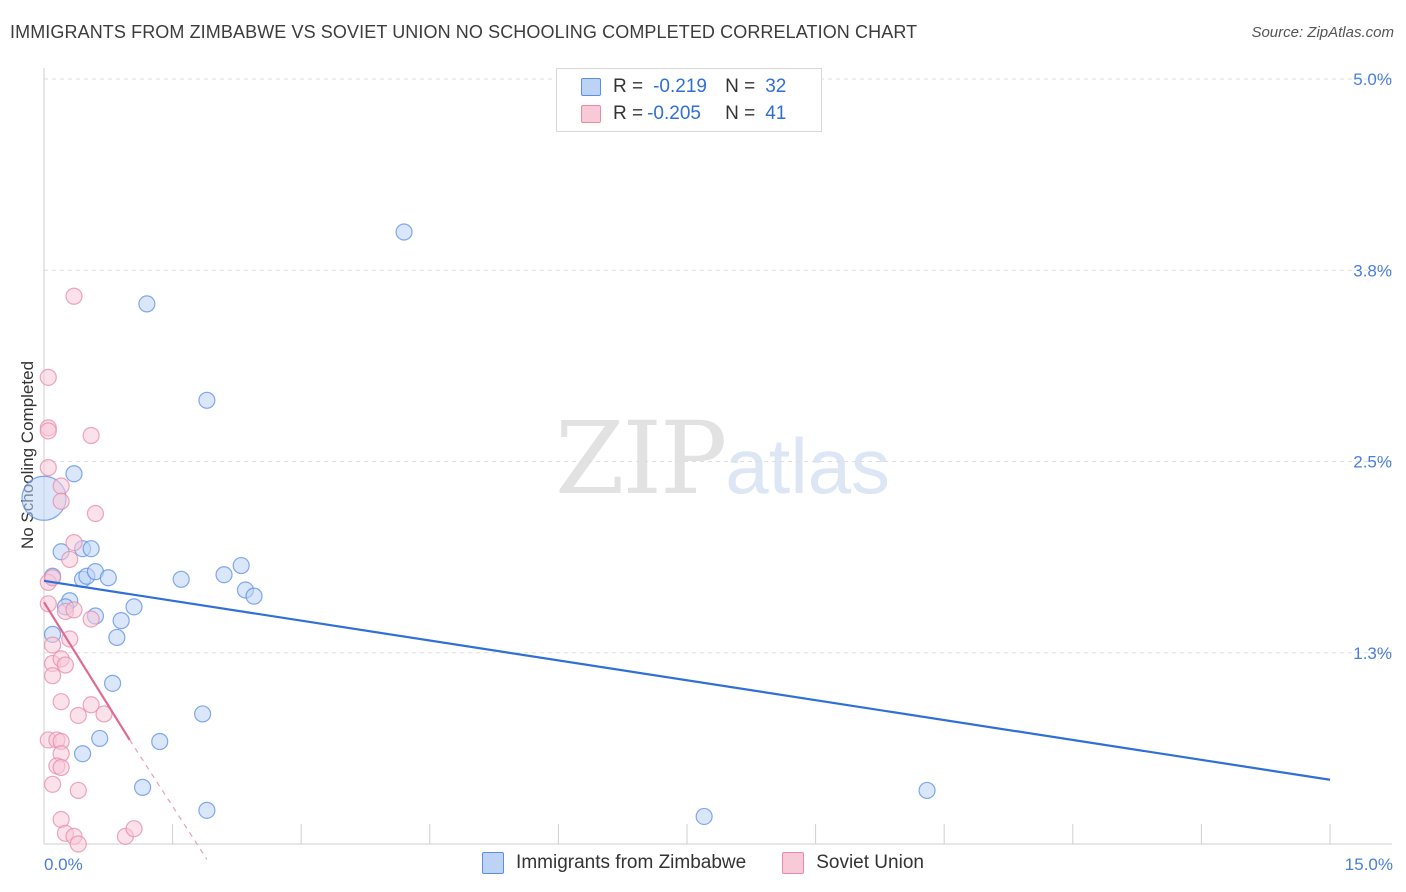 This screenshot has width=1406, height=892. What do you see at coordinates (1322, 32) in the screenshot?
I see `source-label: Source: ZipAtlas.com` at bounding box center [1322, 32].